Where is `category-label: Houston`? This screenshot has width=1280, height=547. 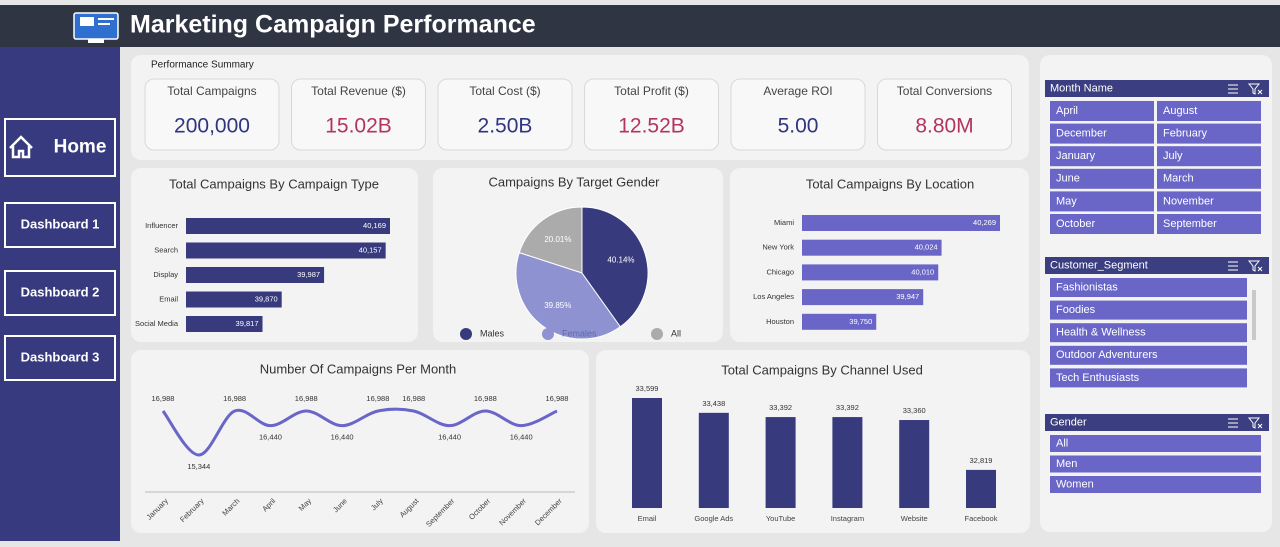
category-label: Houston is located at coordinates (780, 321).